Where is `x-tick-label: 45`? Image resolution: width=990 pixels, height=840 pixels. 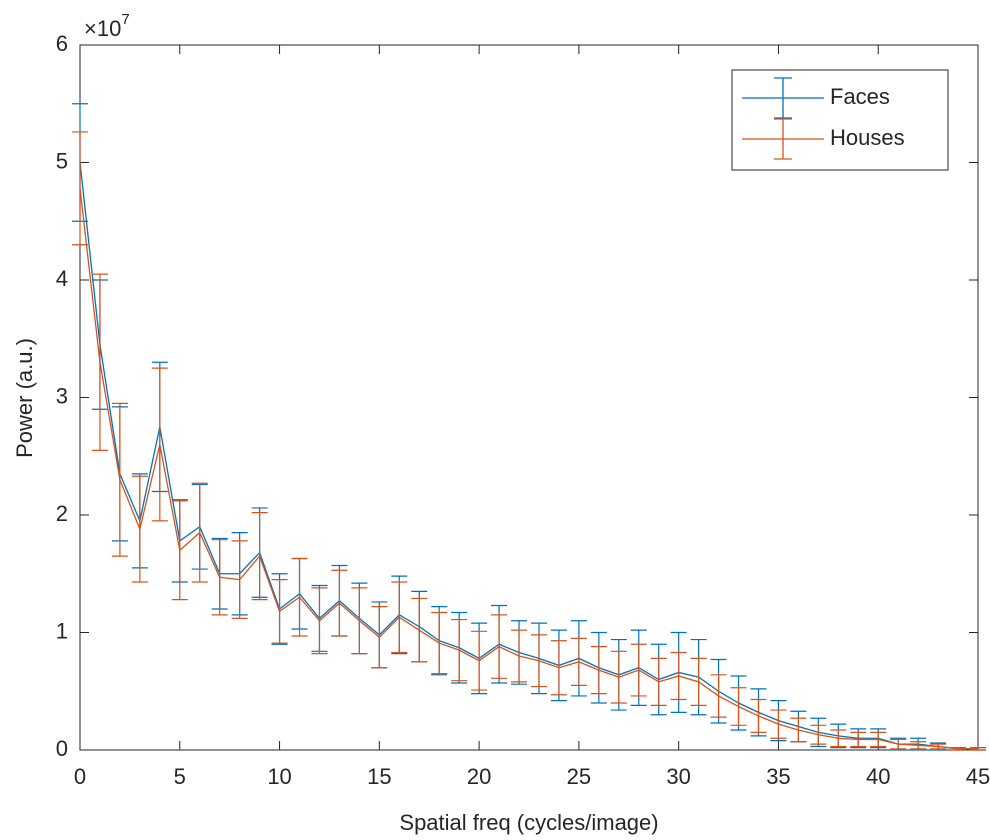
x-tick-label: 45 is located at coordinates (978, 776).